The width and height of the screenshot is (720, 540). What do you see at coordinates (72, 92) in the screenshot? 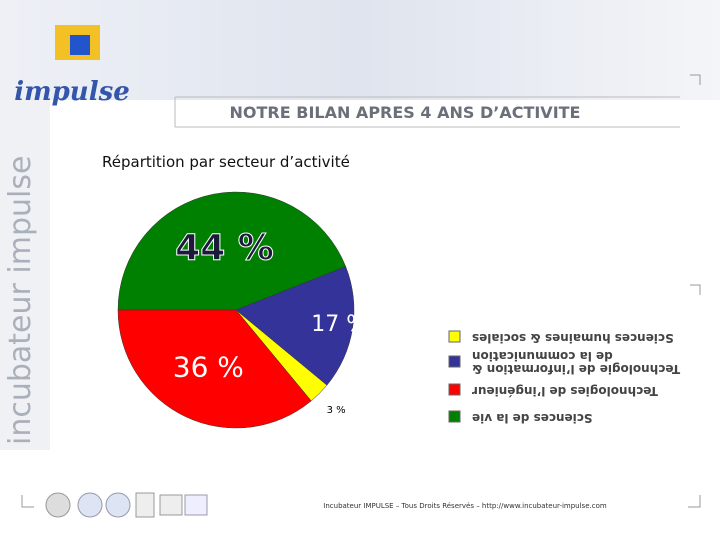
I see `logo-text: impulse` at bounding box center [72, 92].